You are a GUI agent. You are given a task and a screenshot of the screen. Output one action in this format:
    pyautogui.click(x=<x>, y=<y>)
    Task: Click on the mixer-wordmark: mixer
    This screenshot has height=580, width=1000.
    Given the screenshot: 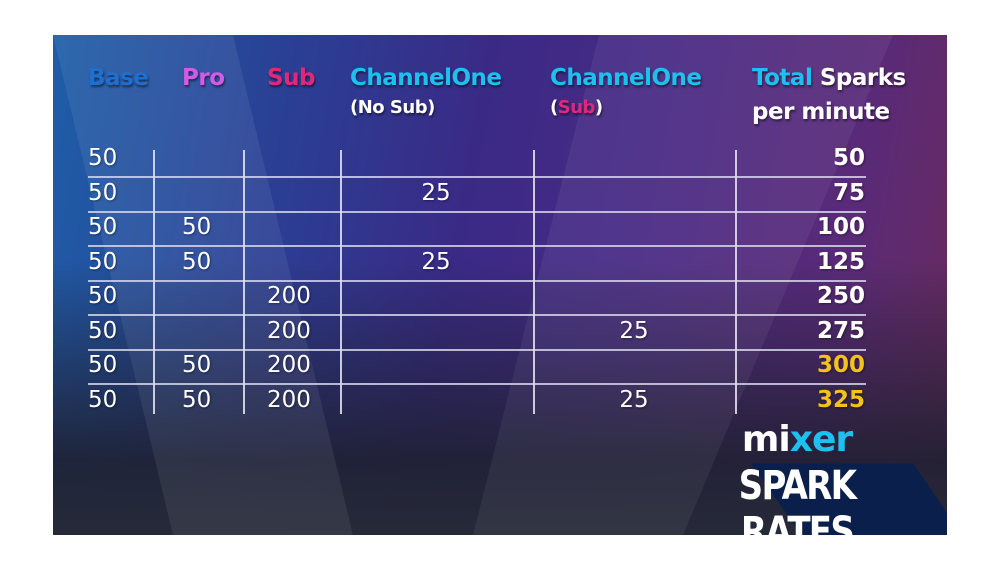 What is the action you would take?
    pyautogui.click(x=797, y=439)
    